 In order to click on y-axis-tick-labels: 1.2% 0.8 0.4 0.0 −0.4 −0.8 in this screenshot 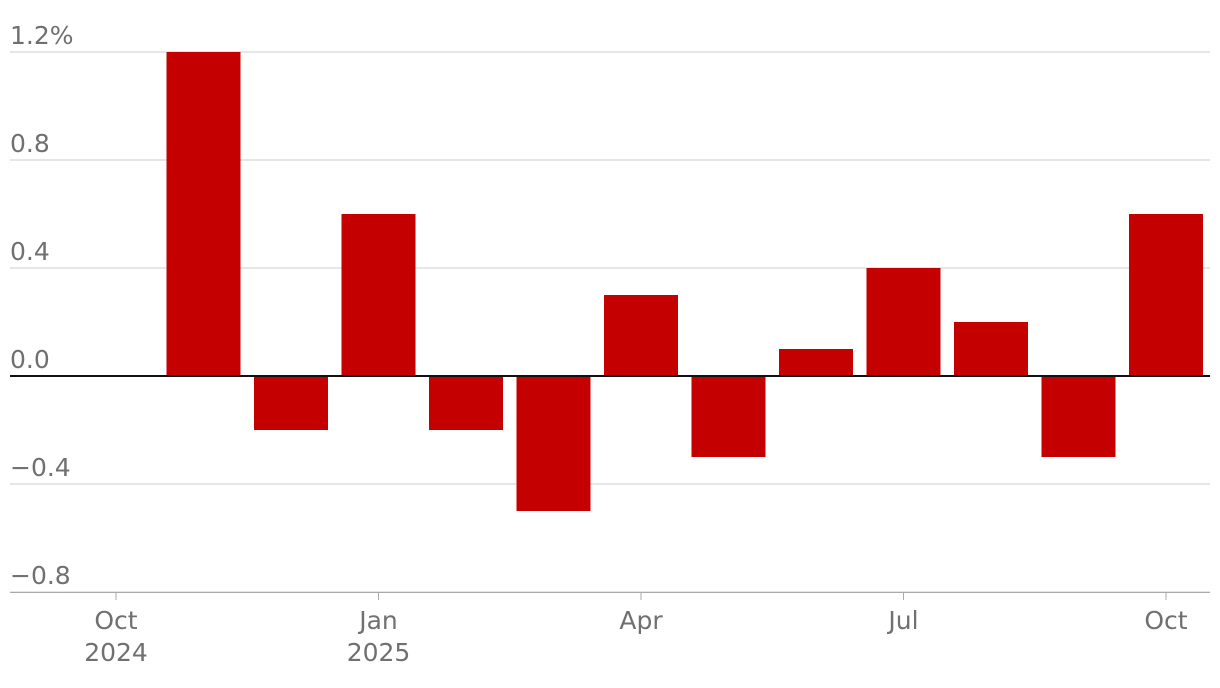, I will do `click(42, 305)`.